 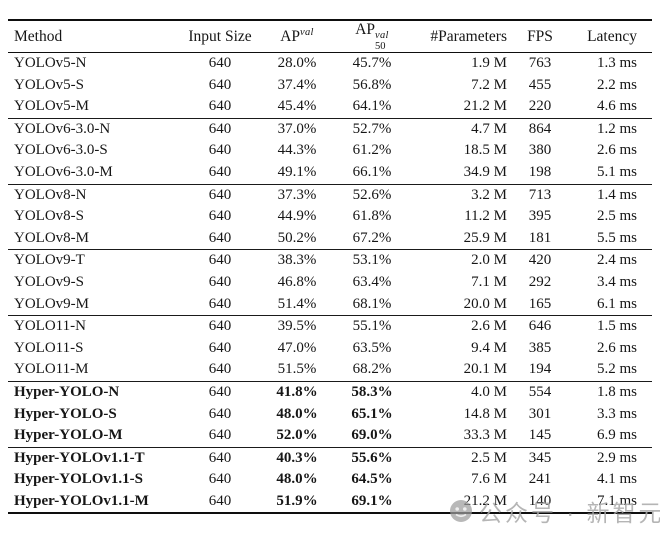 I want to click on cell-latency: 2.9 ms, so click(x=610, y=458).